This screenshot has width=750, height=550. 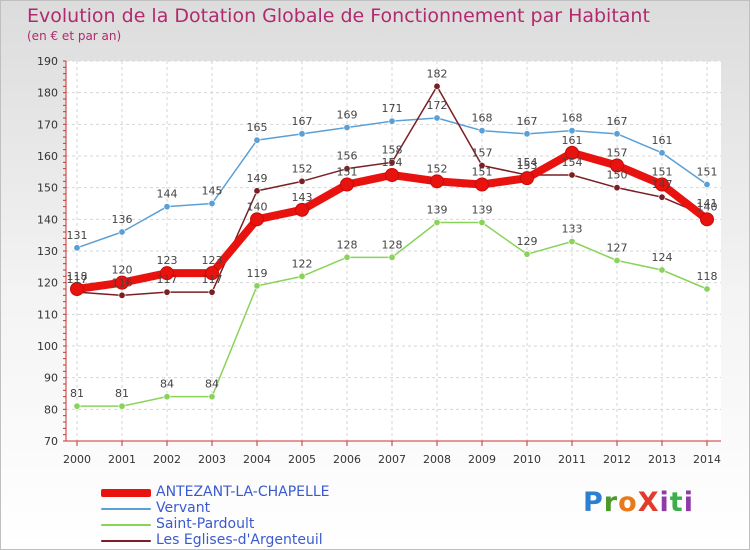 What do you see at coordinates (47, 346) in the screenshot?
I see `y-tick-label: 100` at bounding box center [47, 346].